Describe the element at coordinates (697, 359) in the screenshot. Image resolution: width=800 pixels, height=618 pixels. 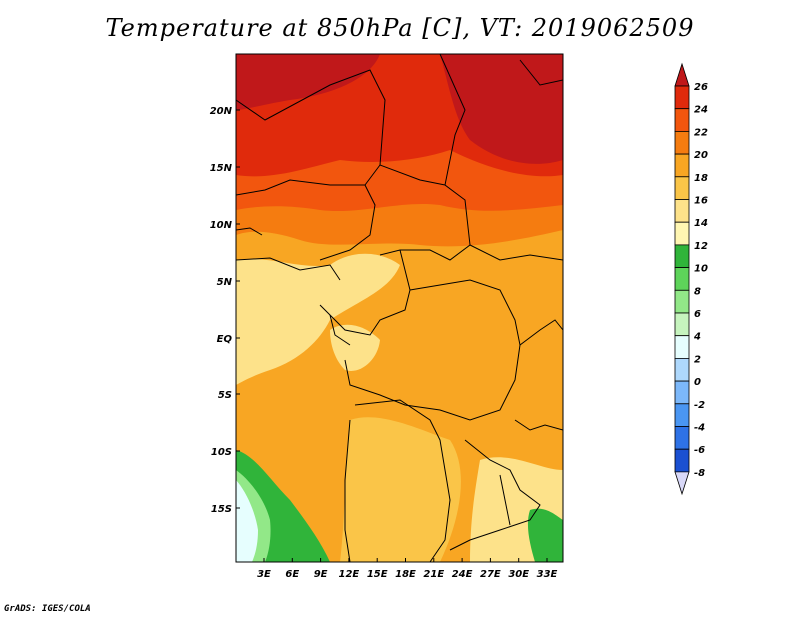
I see `colorbar-label: 2` at that location.